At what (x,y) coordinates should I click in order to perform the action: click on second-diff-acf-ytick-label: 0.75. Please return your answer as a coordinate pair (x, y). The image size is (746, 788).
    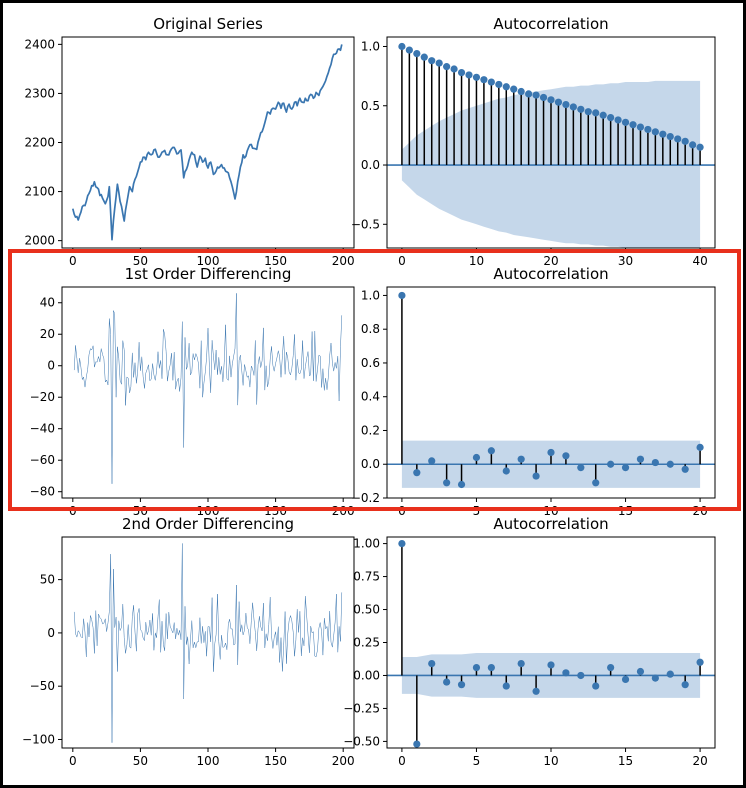
    Looking at the image, I should click on (366, 577).